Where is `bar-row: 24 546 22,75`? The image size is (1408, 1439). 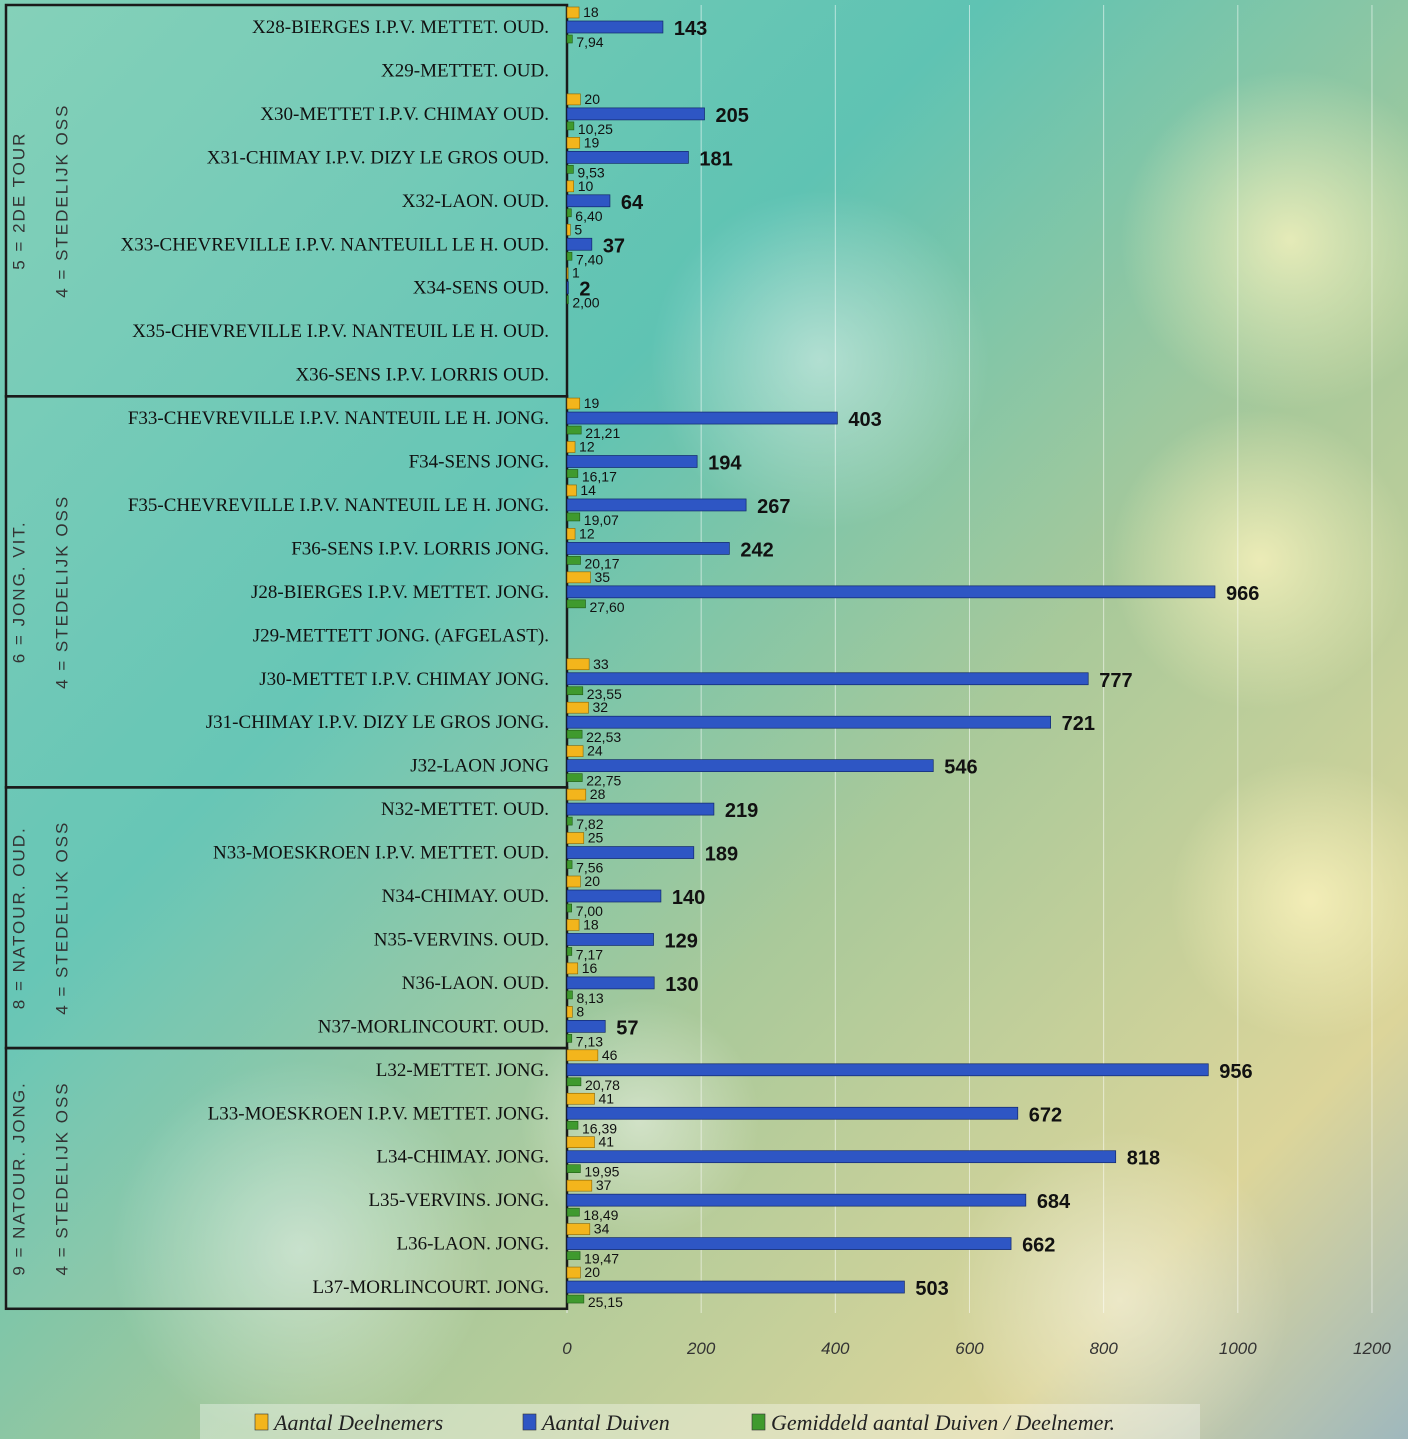 bar-row: 24 546 22,75 is located at coordinates (772, 766).